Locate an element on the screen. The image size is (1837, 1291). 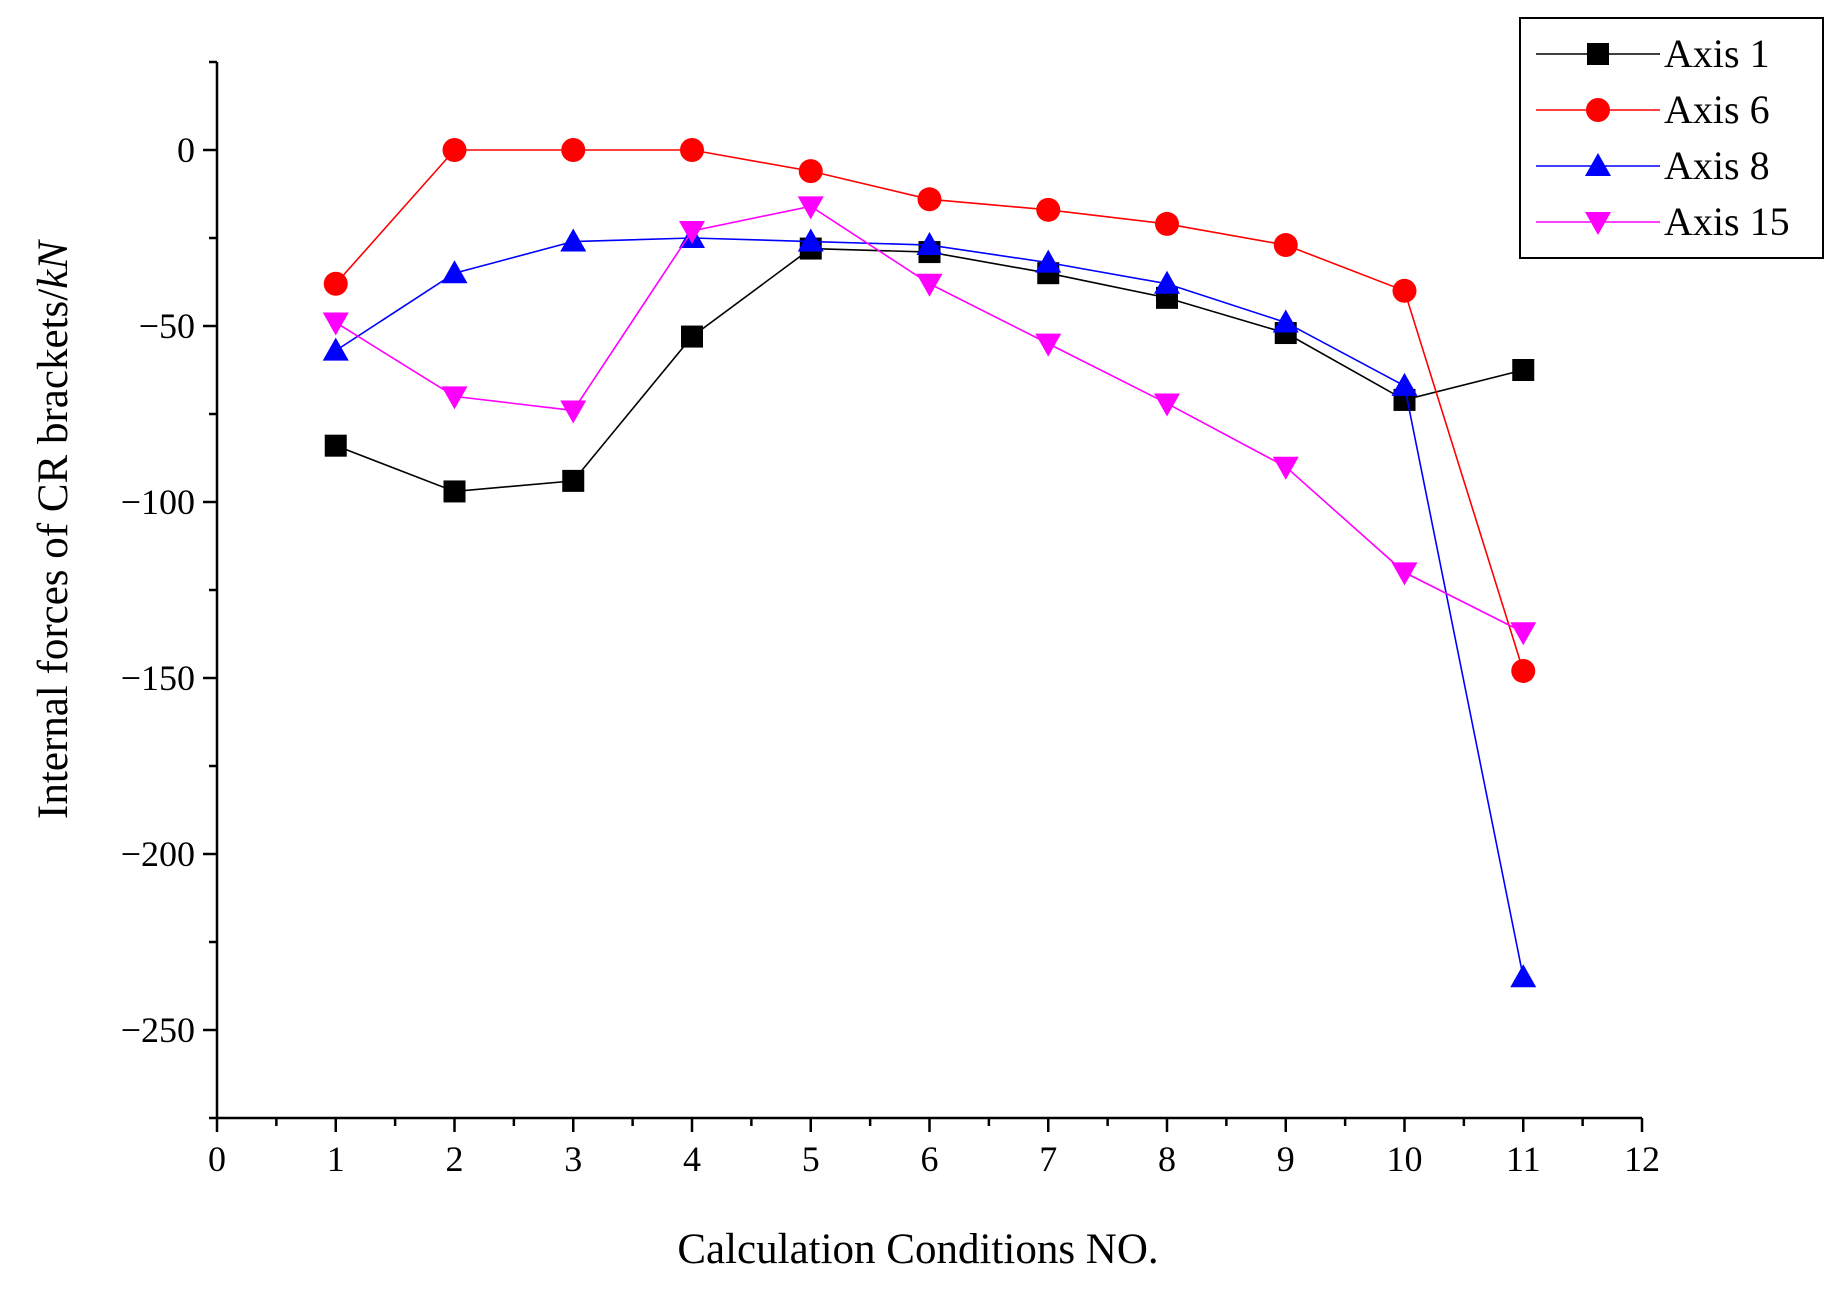
legend-label: Axis 6 is located at coordinates (1717, 109).